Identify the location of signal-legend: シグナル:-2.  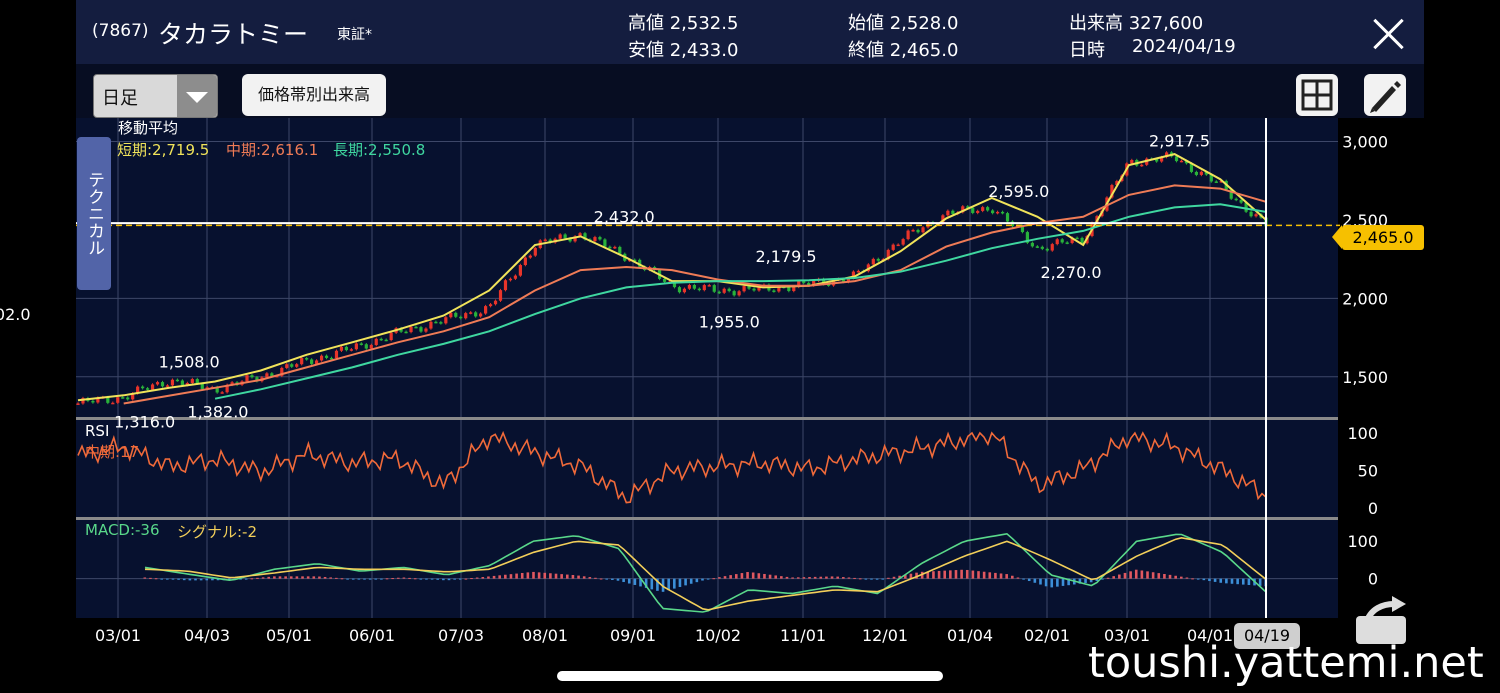
(217, 532).